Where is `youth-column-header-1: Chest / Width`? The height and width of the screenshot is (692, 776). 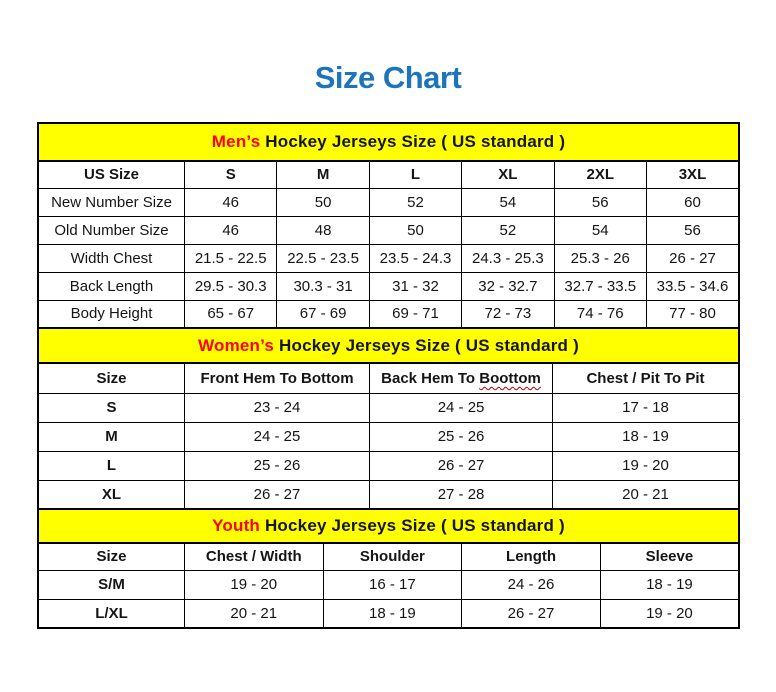
youth-column-header-1: Chest / Width is located at coordinates (253, 556).